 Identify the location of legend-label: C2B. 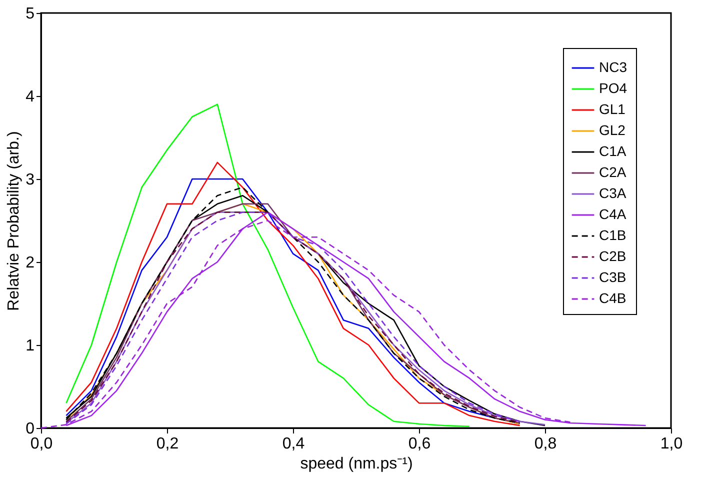
(612, 256).